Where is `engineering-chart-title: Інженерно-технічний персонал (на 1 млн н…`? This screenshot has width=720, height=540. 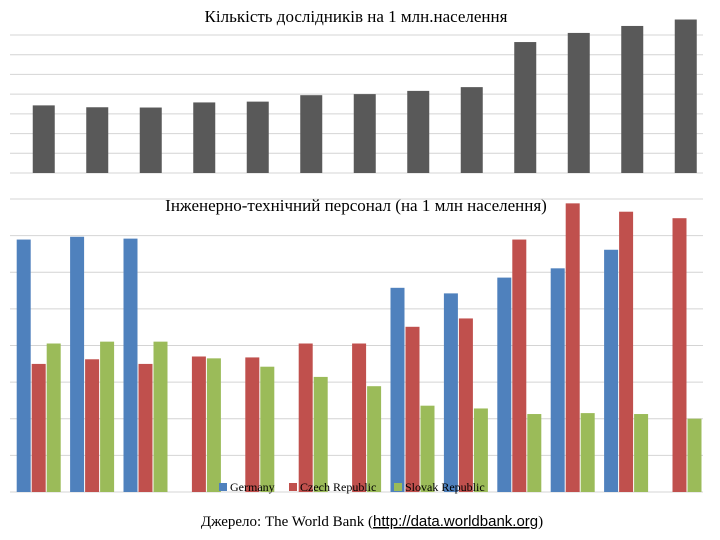
engineering-chart-title: Інженерно-технічний персонал (на 1 млн н… is located at coordinates (356, 205).